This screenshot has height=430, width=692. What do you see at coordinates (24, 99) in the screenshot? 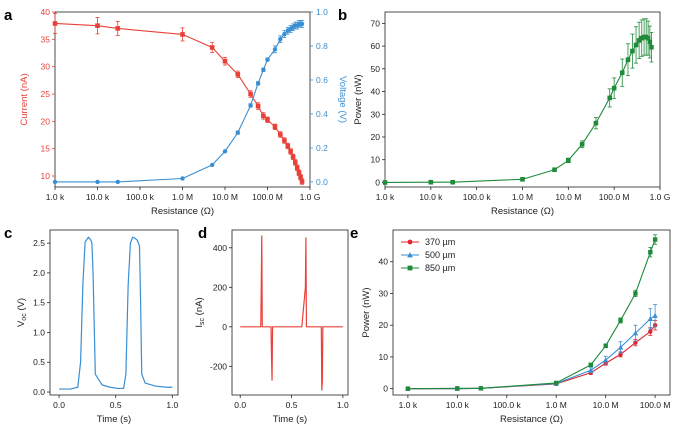
I see `y-axis-label: Current (nA)` at bounding box center [24, 99].